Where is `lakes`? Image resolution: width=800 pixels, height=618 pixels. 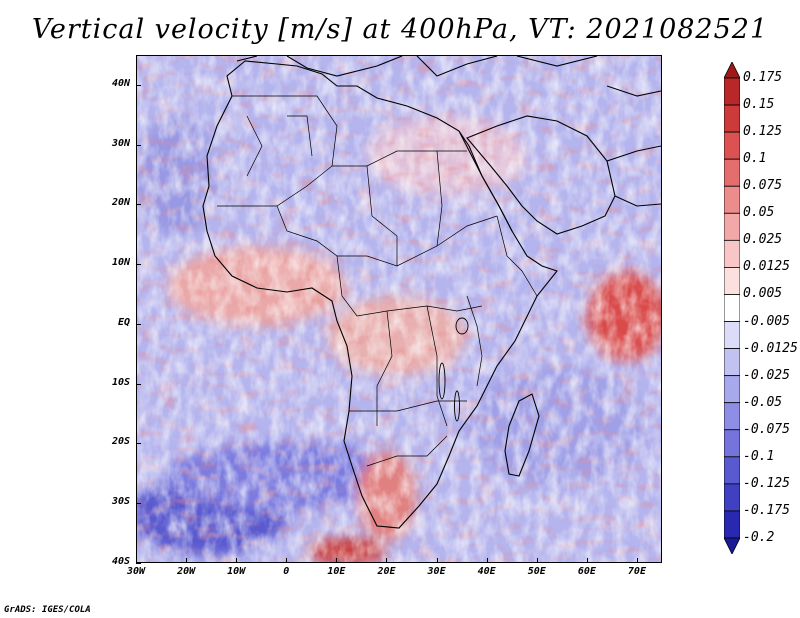 lakes is located at coordinates (453, 369).